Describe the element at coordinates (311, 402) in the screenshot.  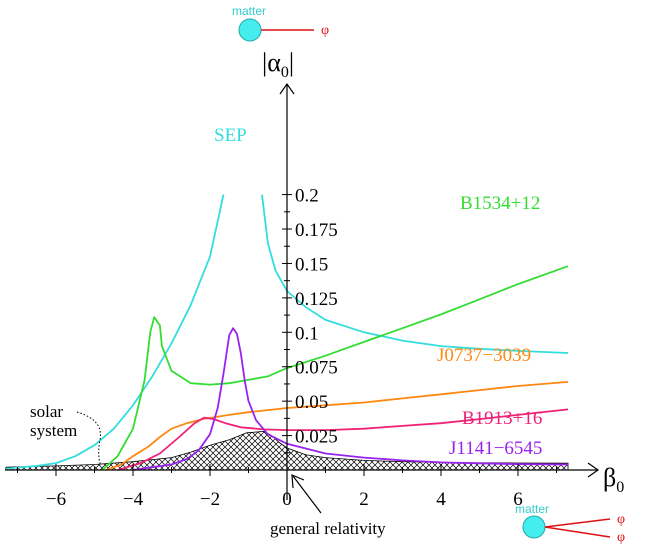
I see `y-tick-label: 0.05` at that location.